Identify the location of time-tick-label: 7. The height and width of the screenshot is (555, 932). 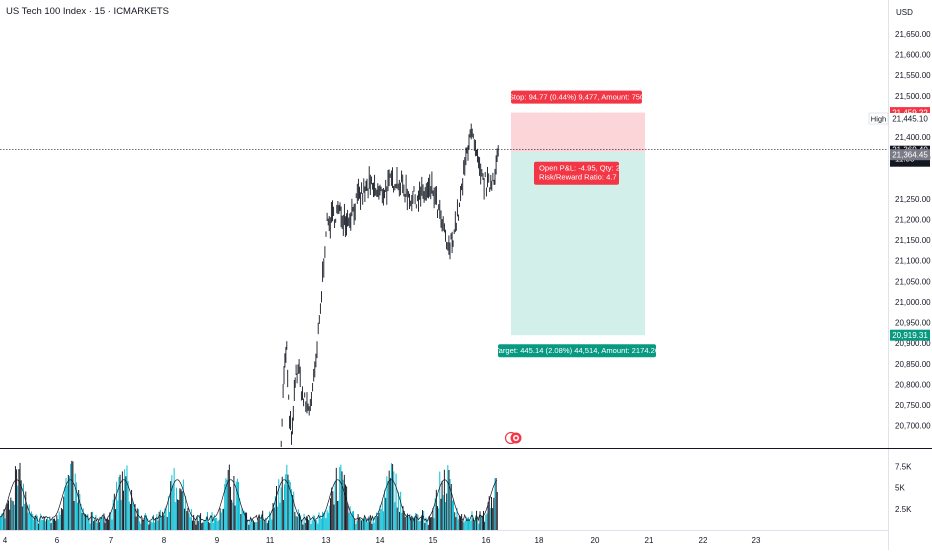
(111, 540).